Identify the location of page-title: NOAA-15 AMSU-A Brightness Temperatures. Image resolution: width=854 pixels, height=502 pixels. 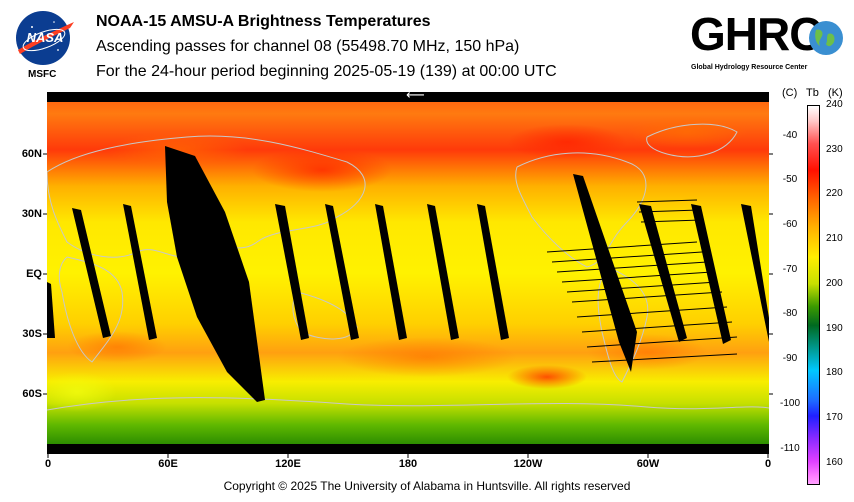
(263, 21).